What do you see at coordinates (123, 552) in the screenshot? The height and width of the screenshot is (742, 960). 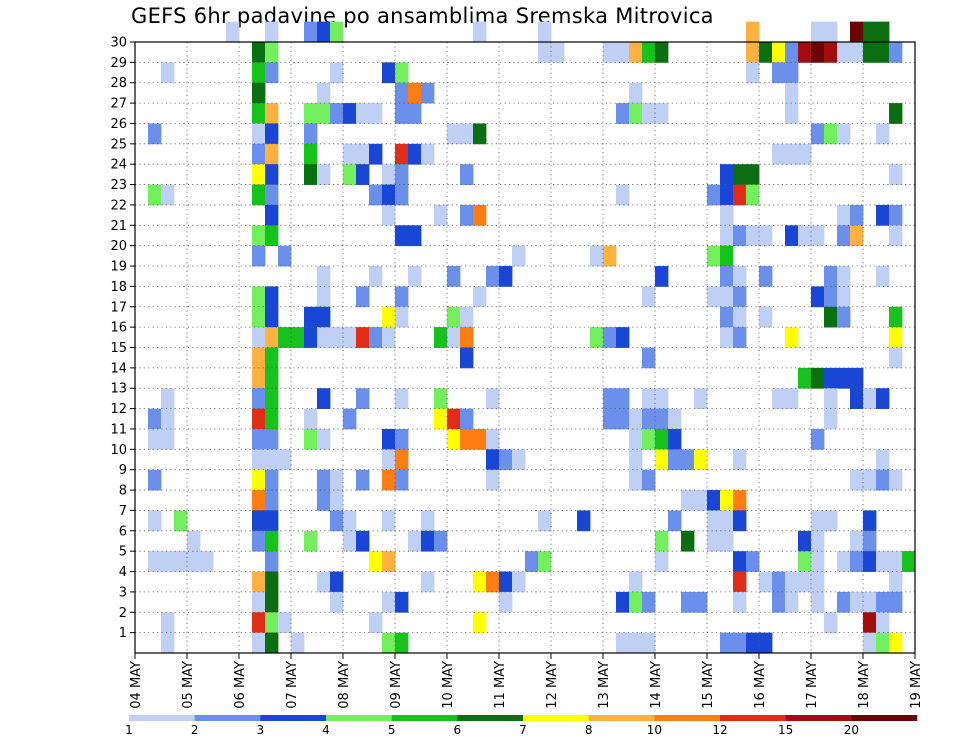 I see `y-tick-label: 5` at bounding box center [123, 552].